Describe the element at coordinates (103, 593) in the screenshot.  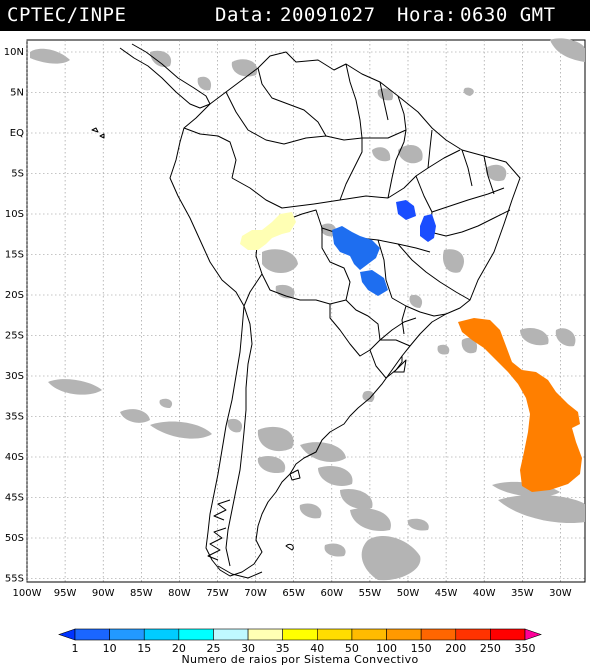
I see `longitude-label: 90W` at that location.